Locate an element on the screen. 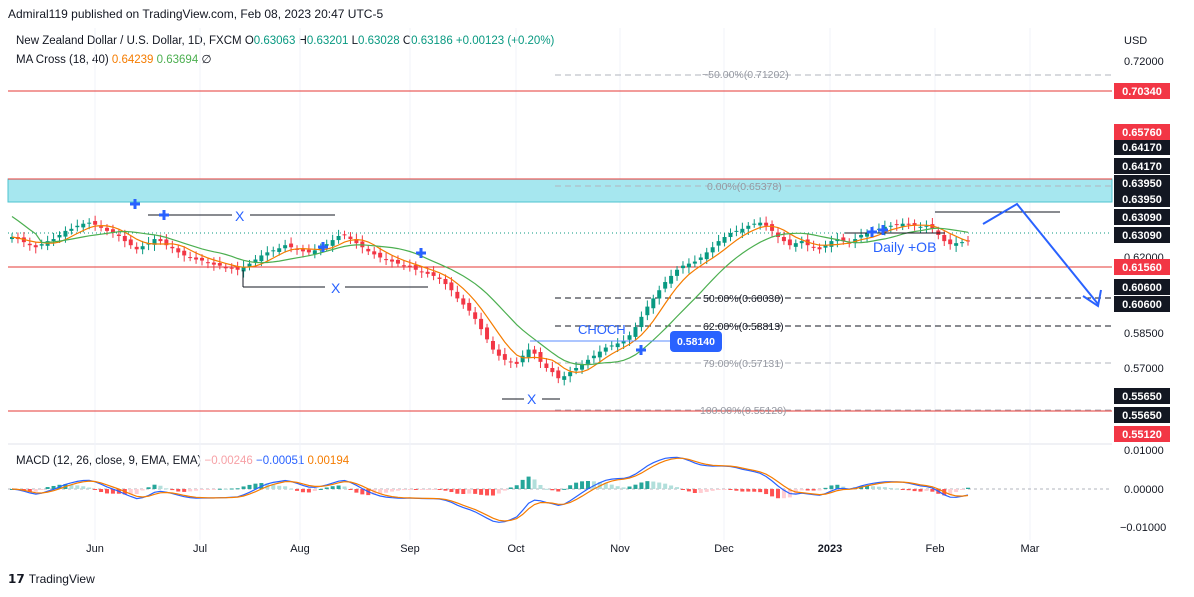 The image size is (1194, 597). ma40-value: 0.63694 is located at coordinates (177, 60).